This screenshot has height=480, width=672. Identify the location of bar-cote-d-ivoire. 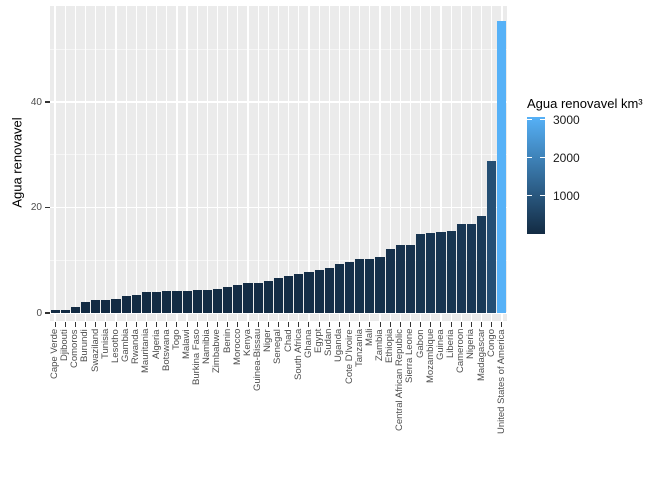
(350, 287).